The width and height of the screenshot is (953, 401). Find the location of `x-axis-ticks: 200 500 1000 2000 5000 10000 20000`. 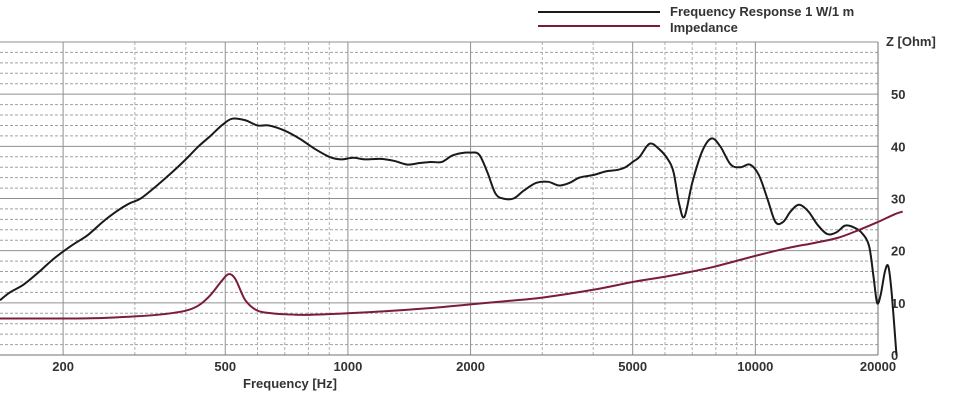

x-axis-ticks: 200 500 1000 2000 5000 10000 20000 is located at coordinates (474, 366).